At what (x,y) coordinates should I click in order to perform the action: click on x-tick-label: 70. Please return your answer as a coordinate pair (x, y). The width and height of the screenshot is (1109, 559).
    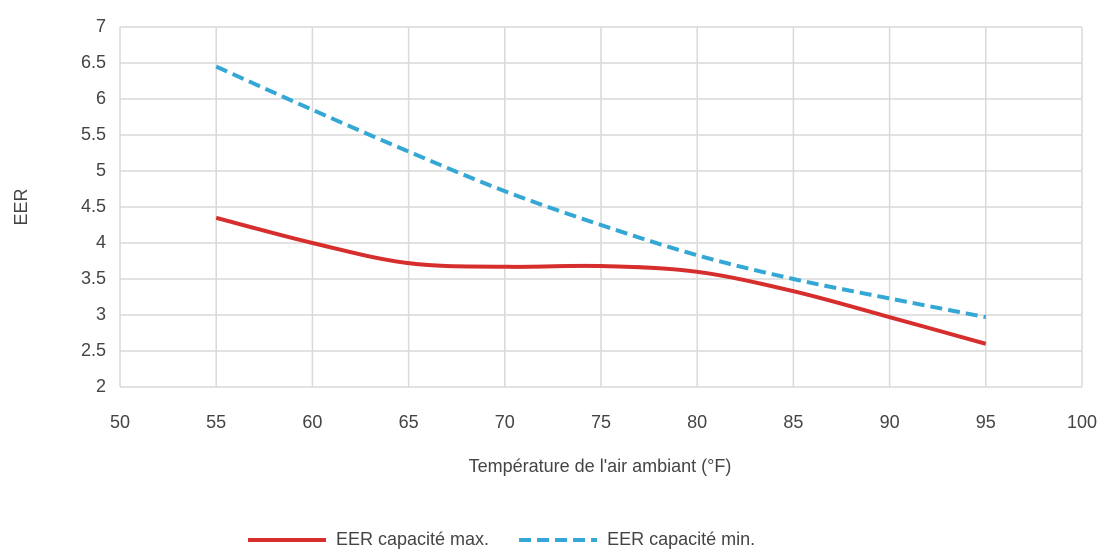
    Looking at the image, I should click on (505, 422).